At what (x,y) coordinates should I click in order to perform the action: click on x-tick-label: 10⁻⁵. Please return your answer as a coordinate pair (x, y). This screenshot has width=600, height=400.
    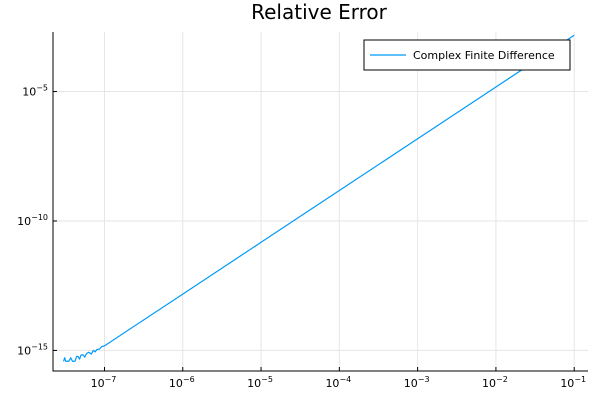
    Looking at the image, I should click on (260, 382).